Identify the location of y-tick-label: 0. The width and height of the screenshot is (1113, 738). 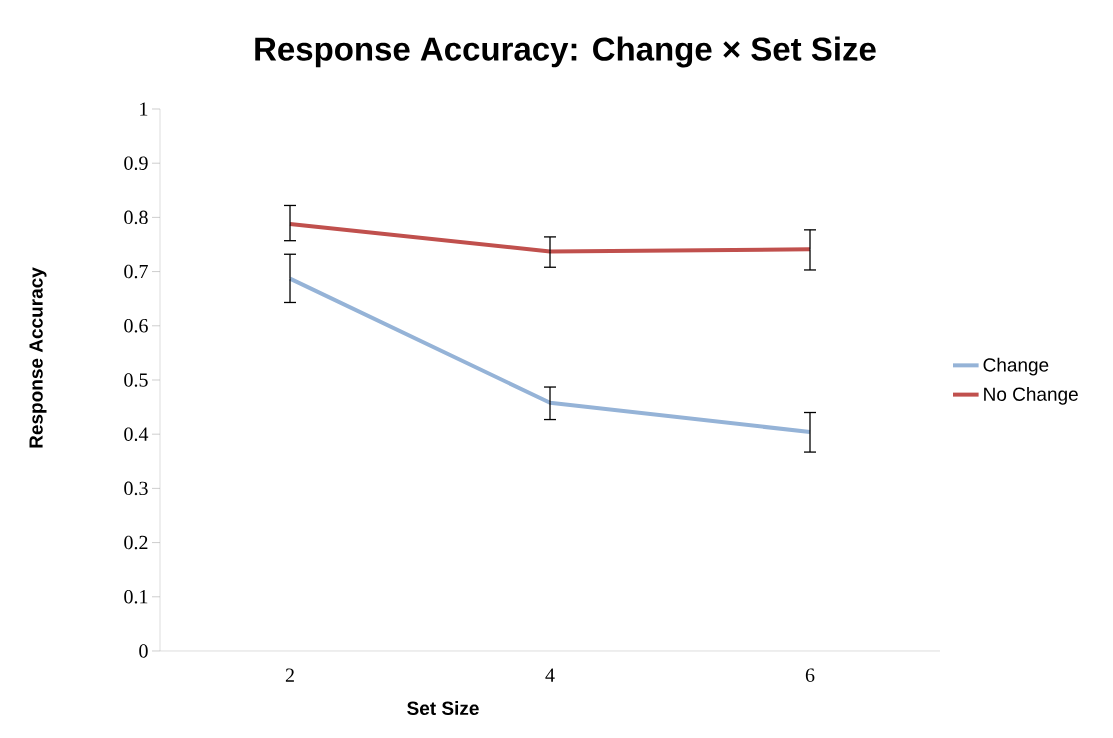
(143, 651).